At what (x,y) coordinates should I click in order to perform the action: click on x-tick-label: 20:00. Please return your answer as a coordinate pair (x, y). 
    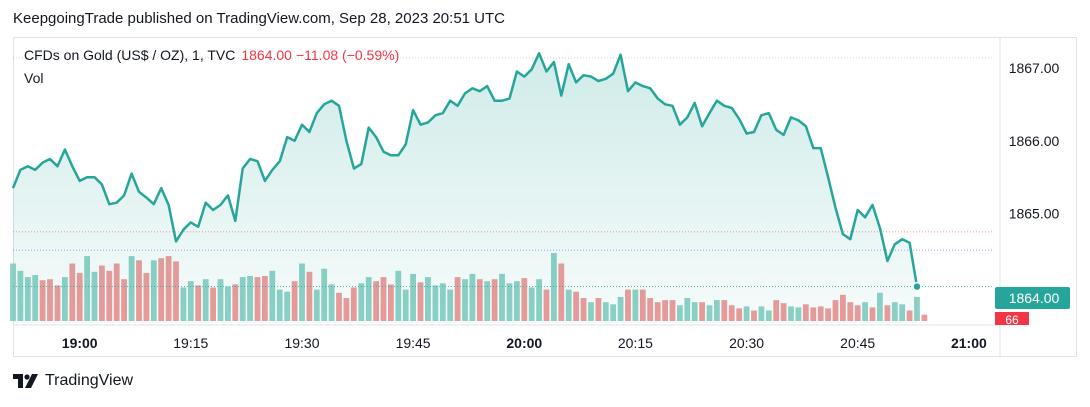
    Looking at the image, I should click on (524, 343).